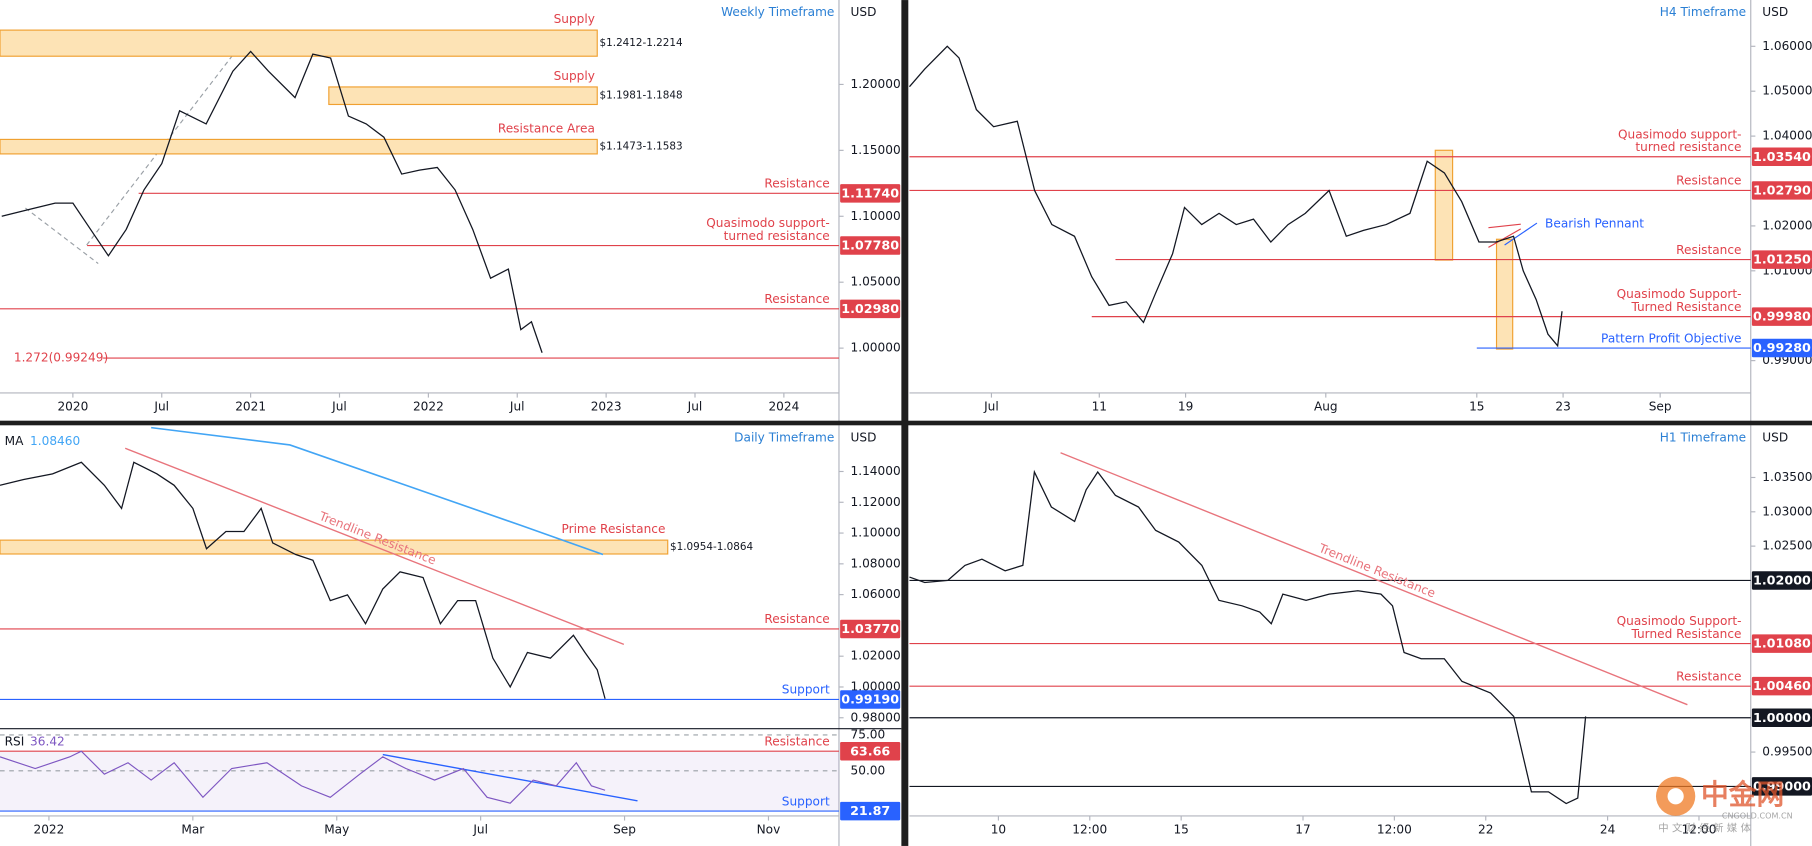  What do you see at coordinates (47, 741) in the screenshot?
I see `rsi-readout: 36.42` at bounding box center [47, 741].